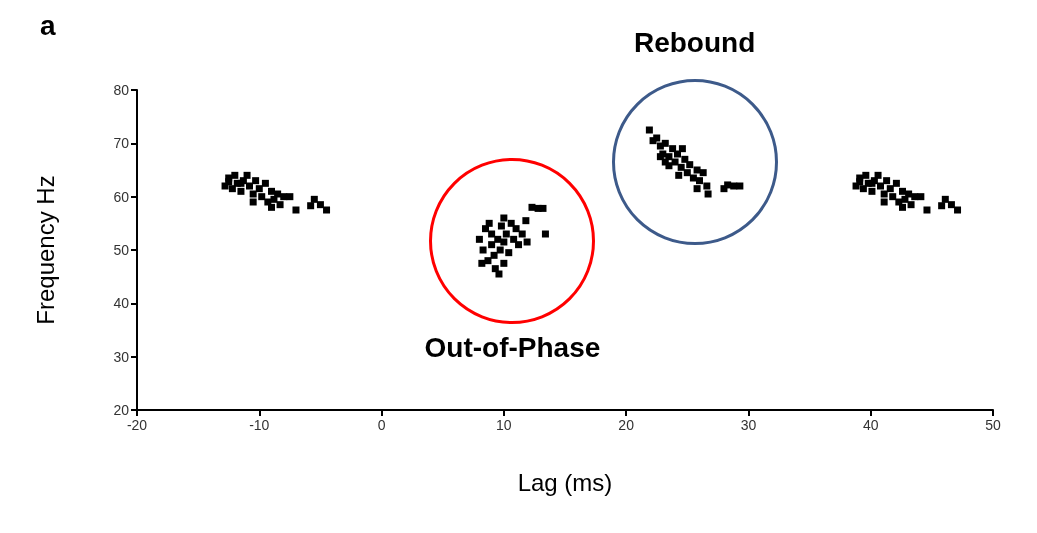 Image resolution: width=1037 pixels, height=533 pixels. What do you see at coordinates (121, 143) in the screenshot?
I see `y-tick-label: 70` at bounding box center [121, 143].